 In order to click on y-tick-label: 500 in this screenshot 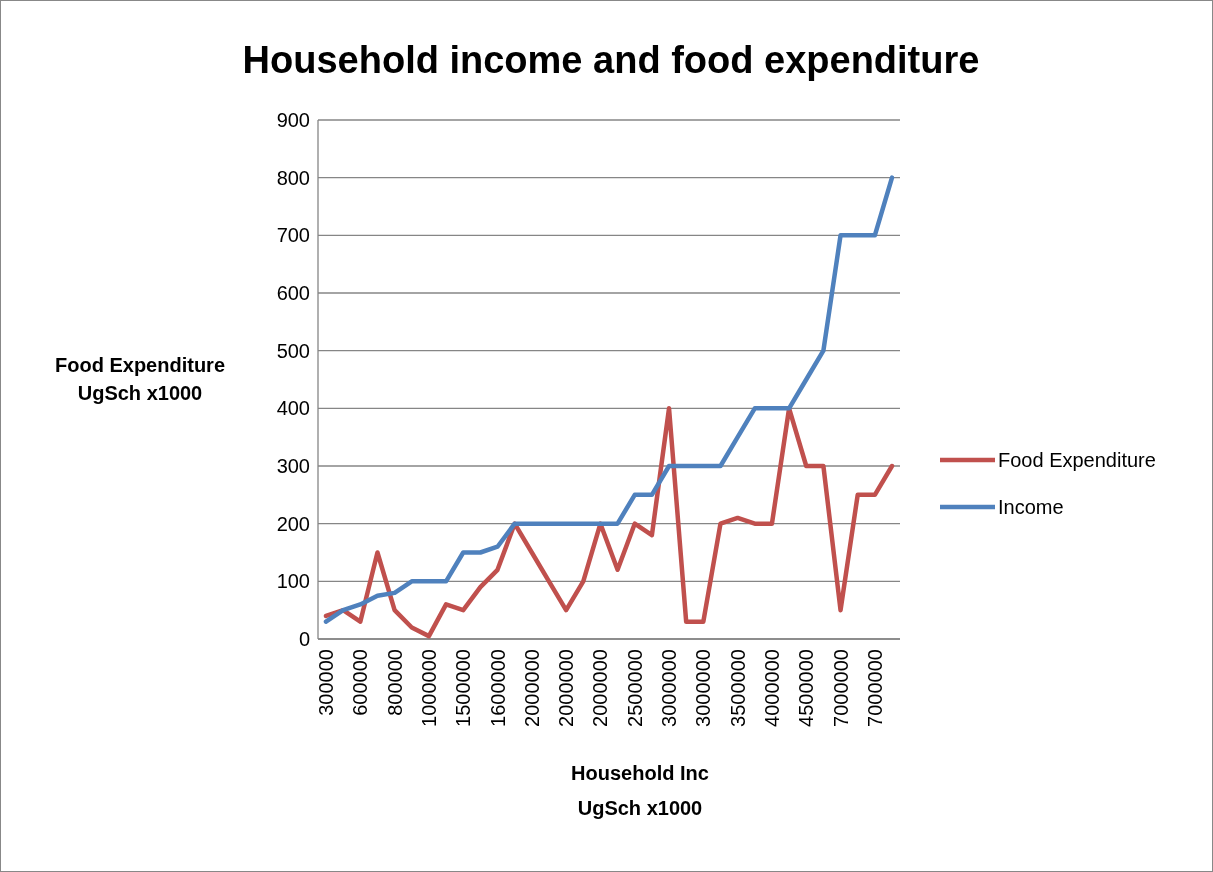, I will do `click(293, 350)`.